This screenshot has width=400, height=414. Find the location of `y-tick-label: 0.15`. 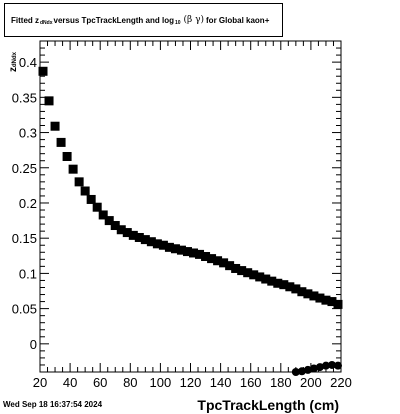

y-tick-label: 0.15 is located at coordinates (24, 238).